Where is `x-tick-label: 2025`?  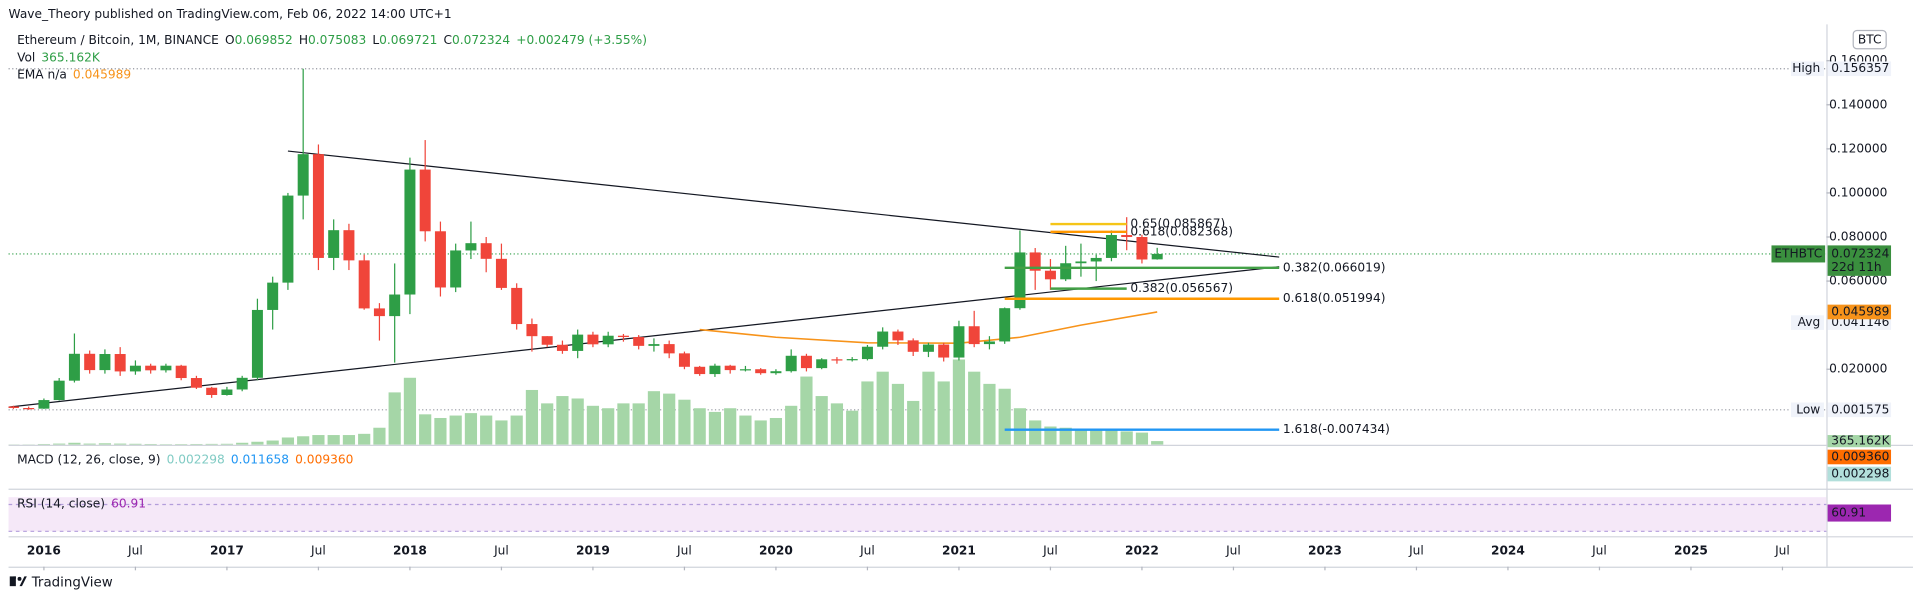 x-tick-label: 2025 is located at coordinates (1691, 550).